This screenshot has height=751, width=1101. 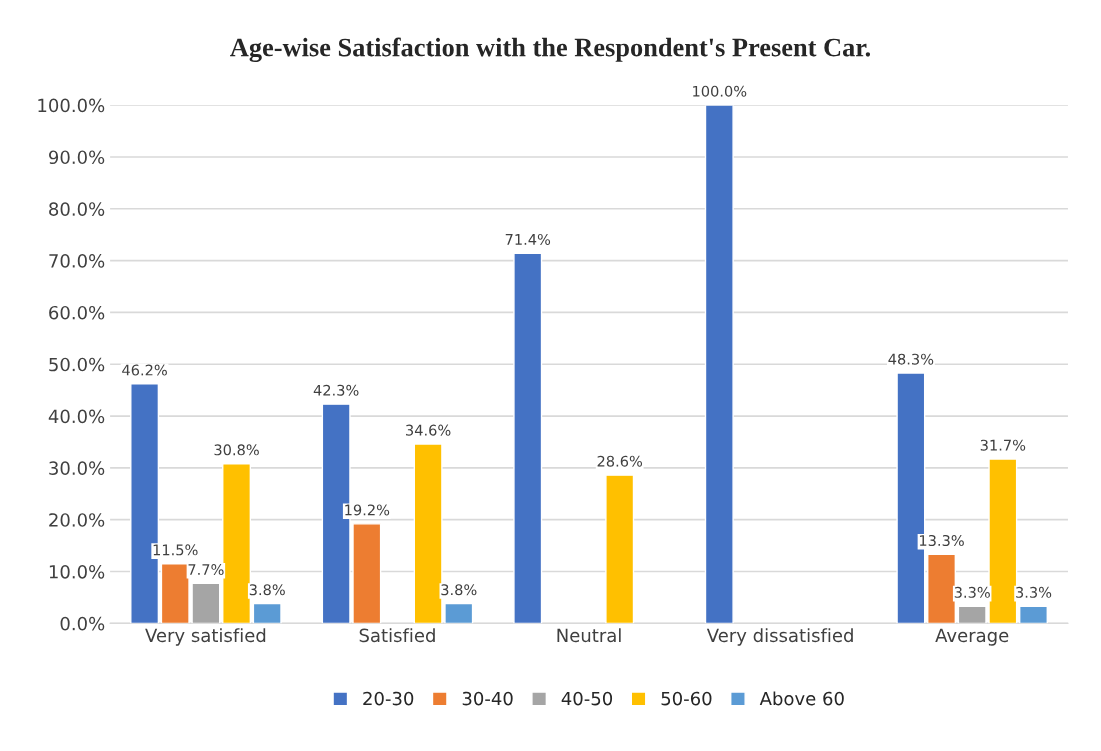 What do you see at coordinates (587, 698) in the screenshot?
I see `legend-label: 40-50` at bounding box center [587, 698].